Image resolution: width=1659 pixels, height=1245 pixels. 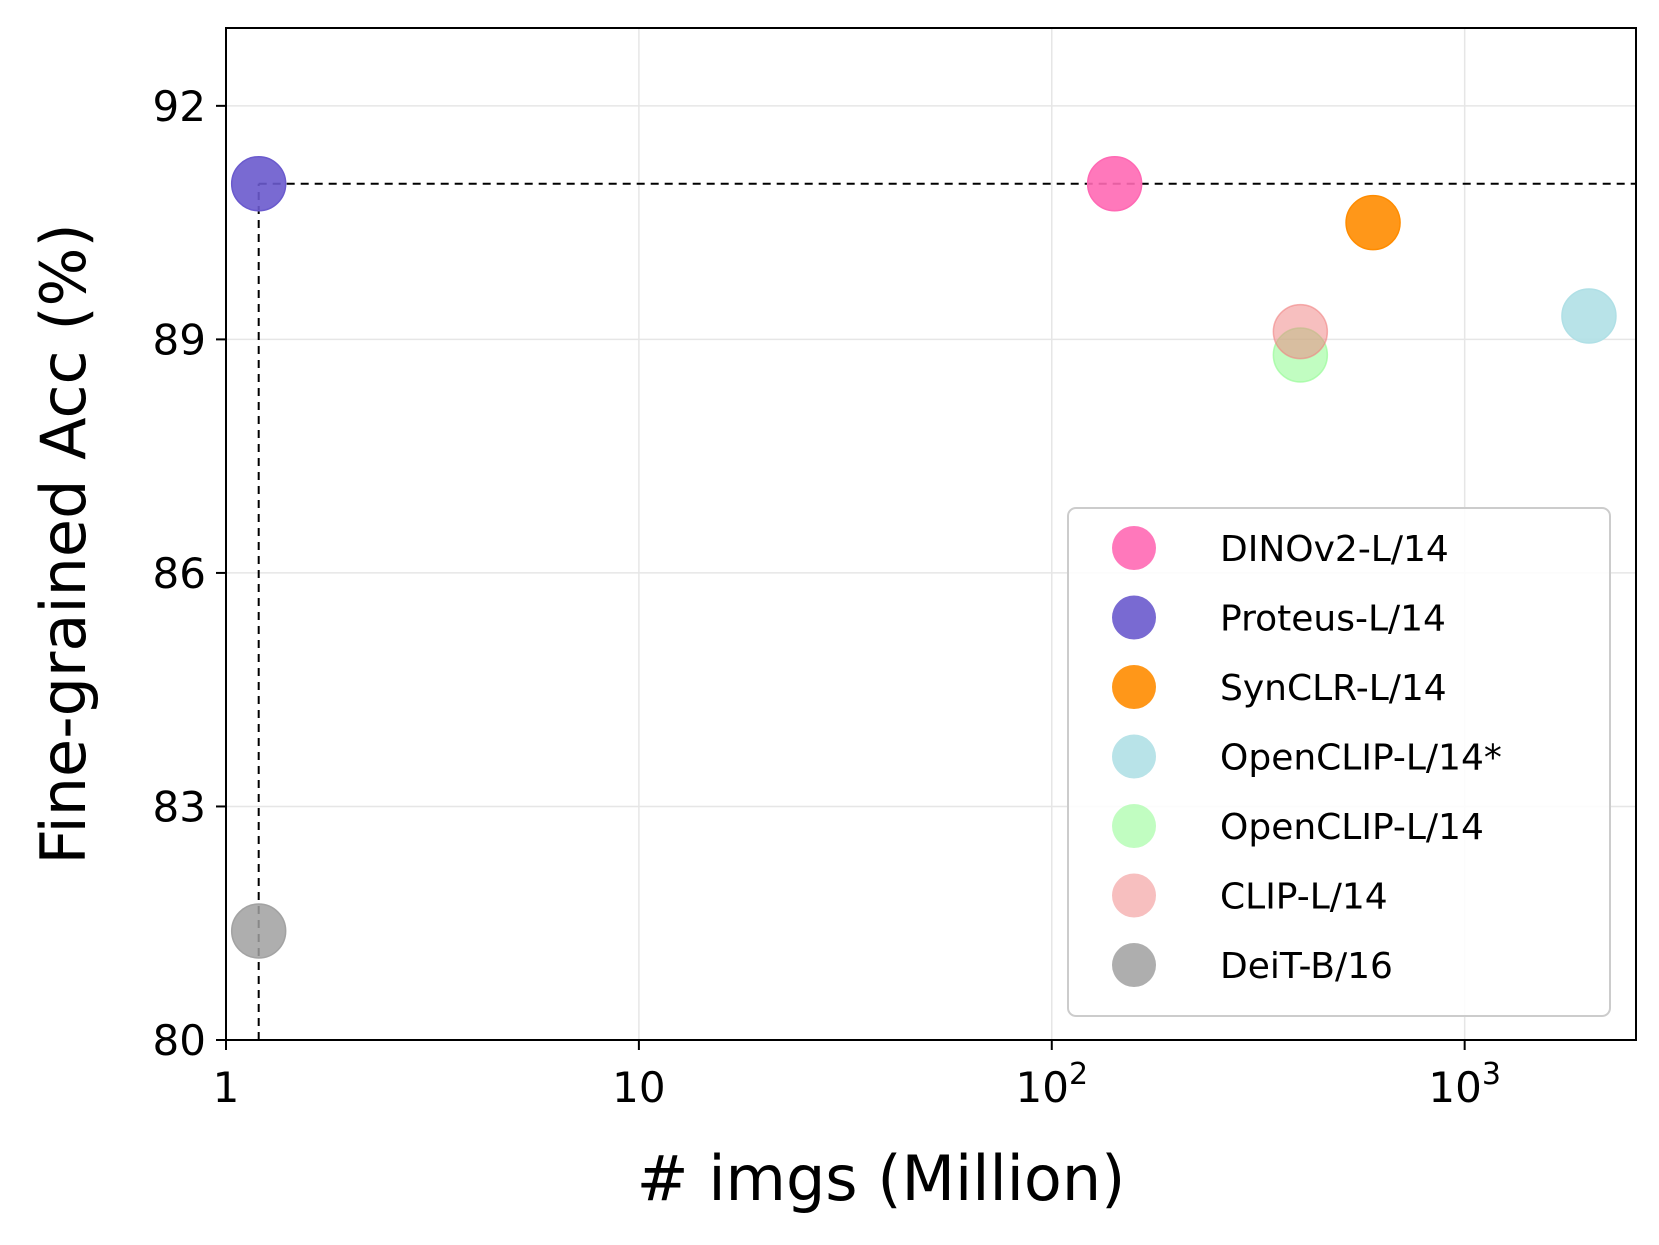 I want to click on legend-label: Proteus-L/14, so click(x=1333, y=619).